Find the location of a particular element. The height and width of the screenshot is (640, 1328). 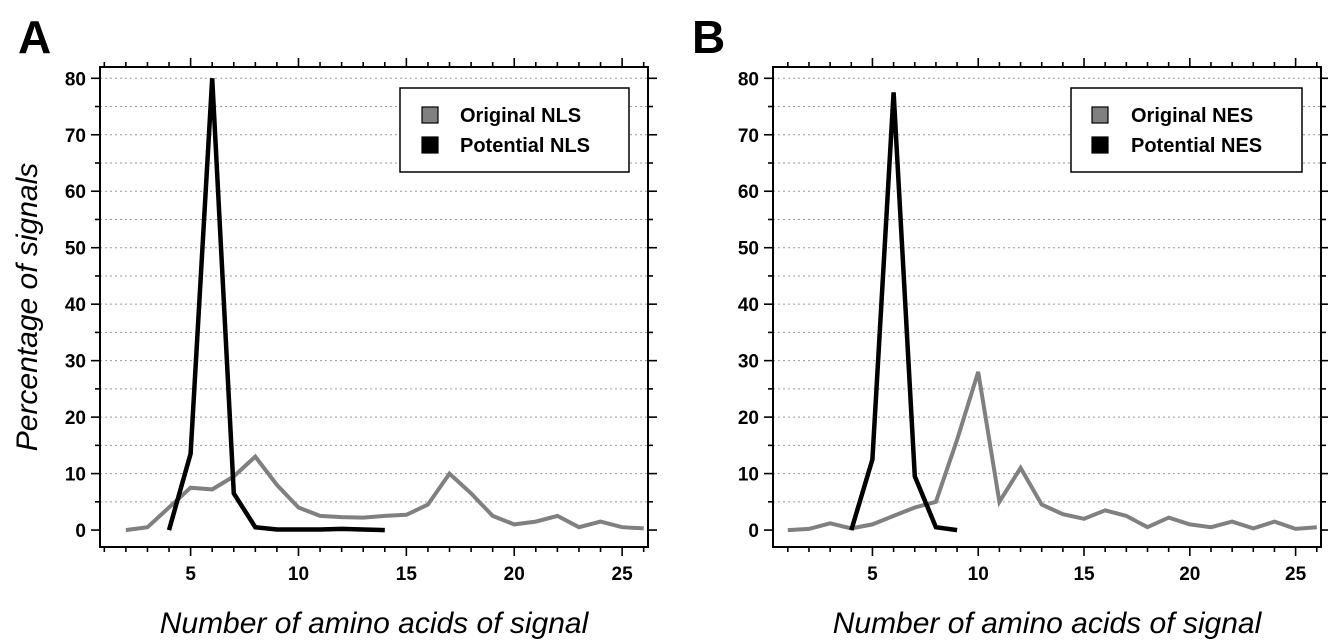

legend-label-original: Original NLS is located at coordinates (520, 116).